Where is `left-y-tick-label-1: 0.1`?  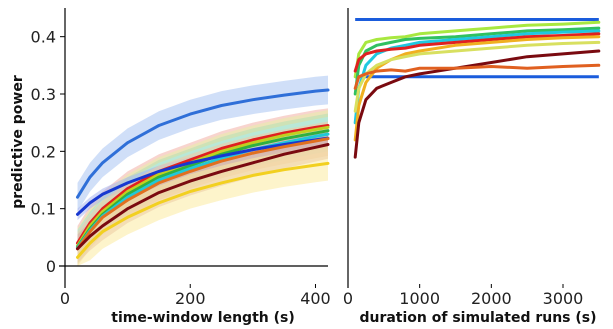 left-y-tick-label-1: 0.1 is located at coordinates (43, 209).